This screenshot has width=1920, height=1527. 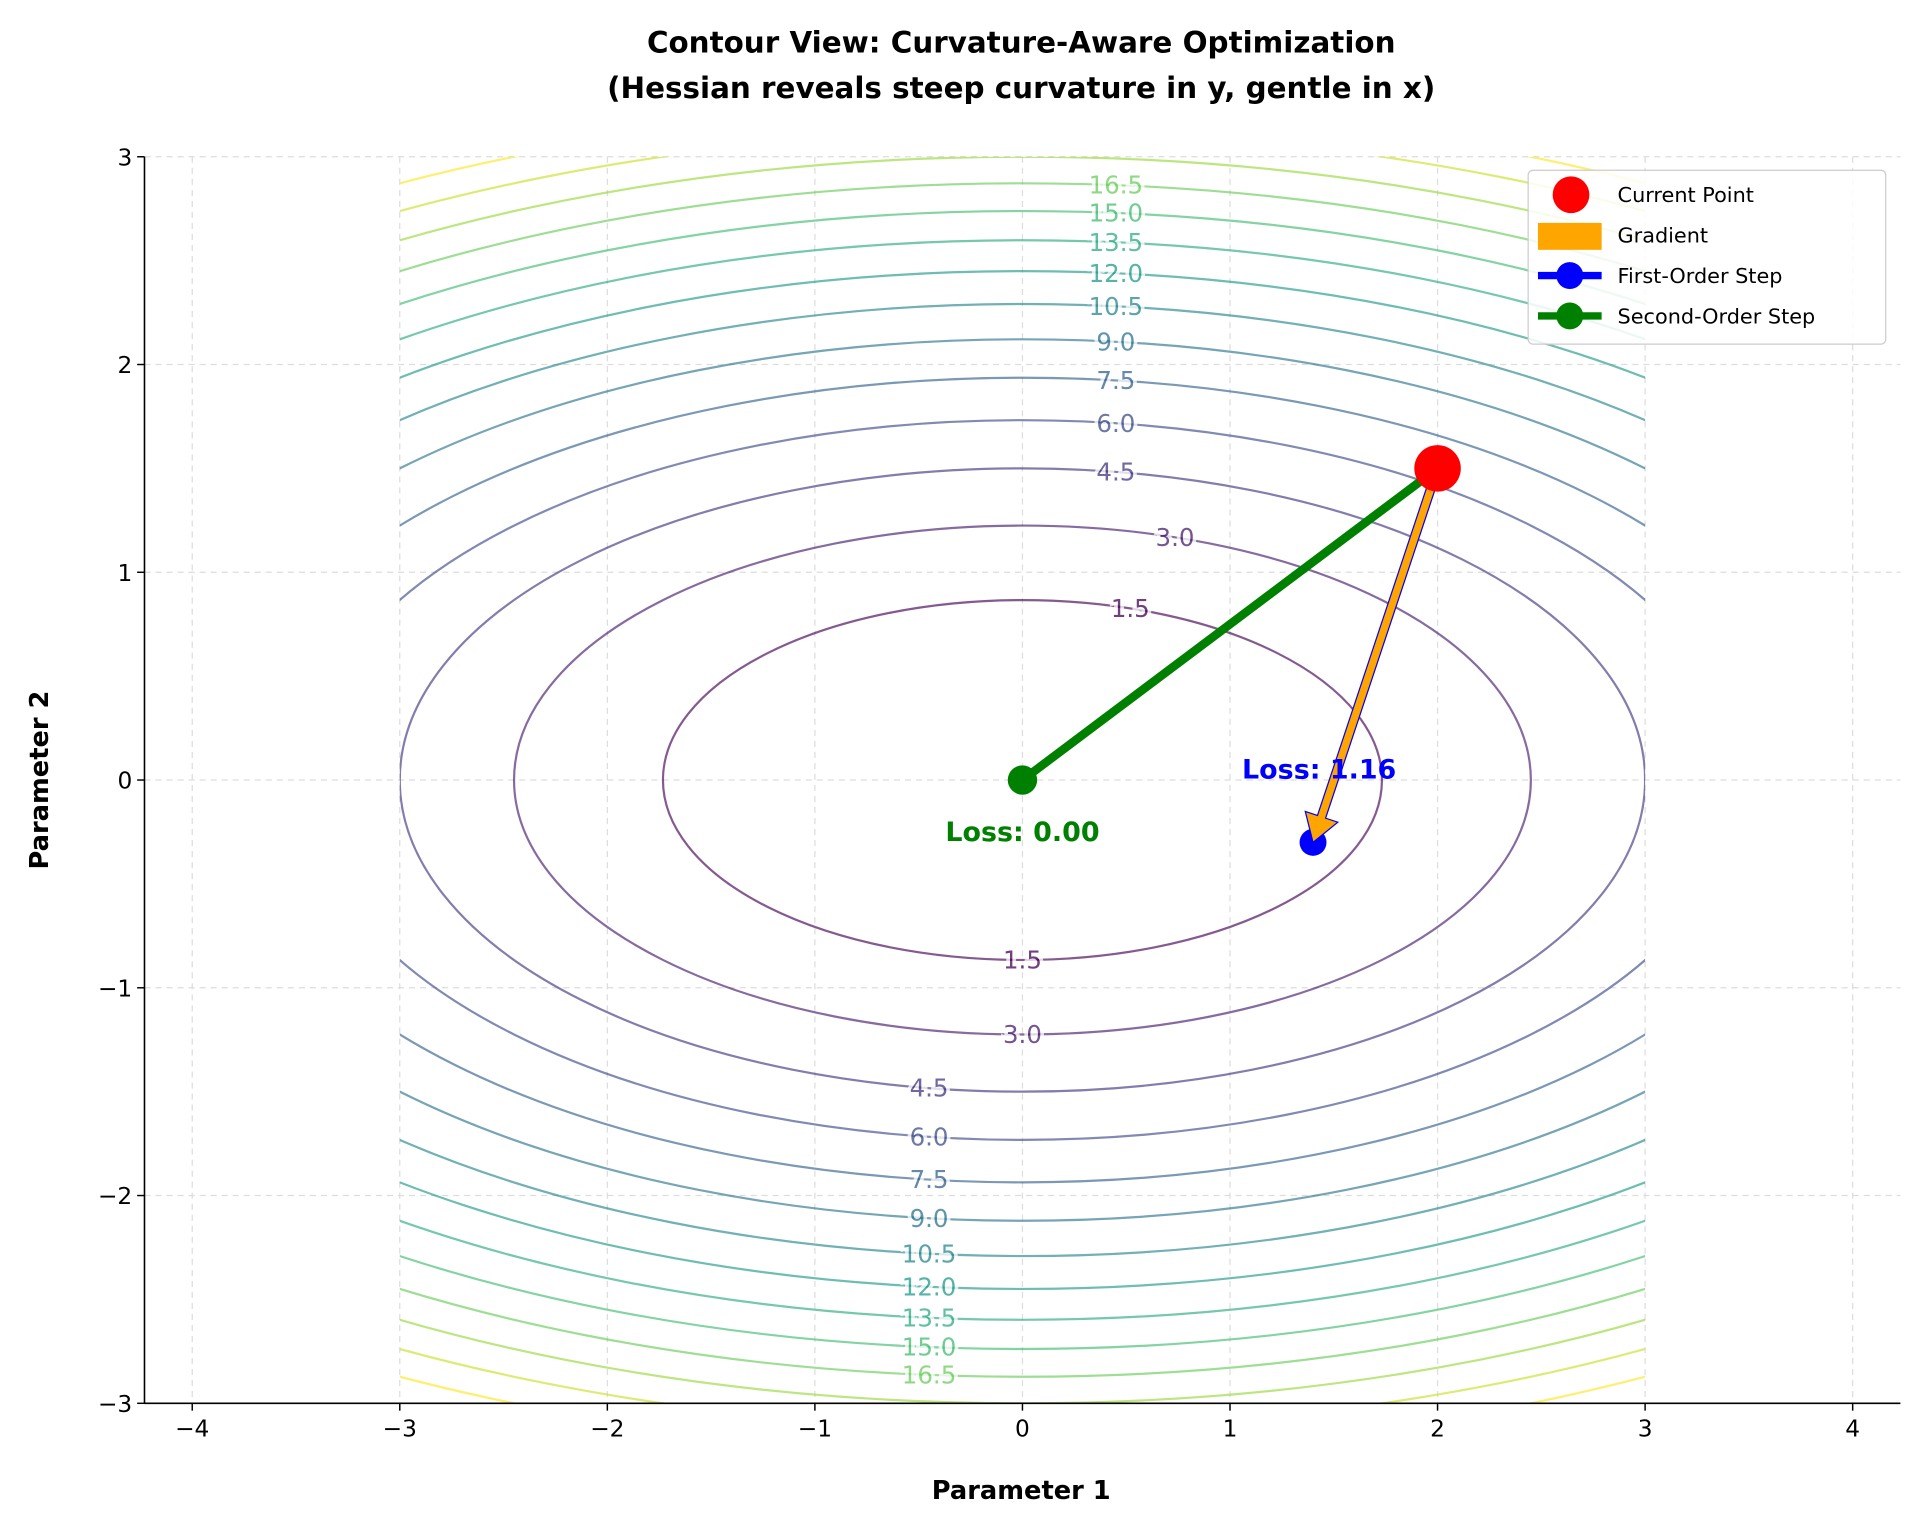 I want to click on x-tick-label: −4, so click(x=192, y=1428).